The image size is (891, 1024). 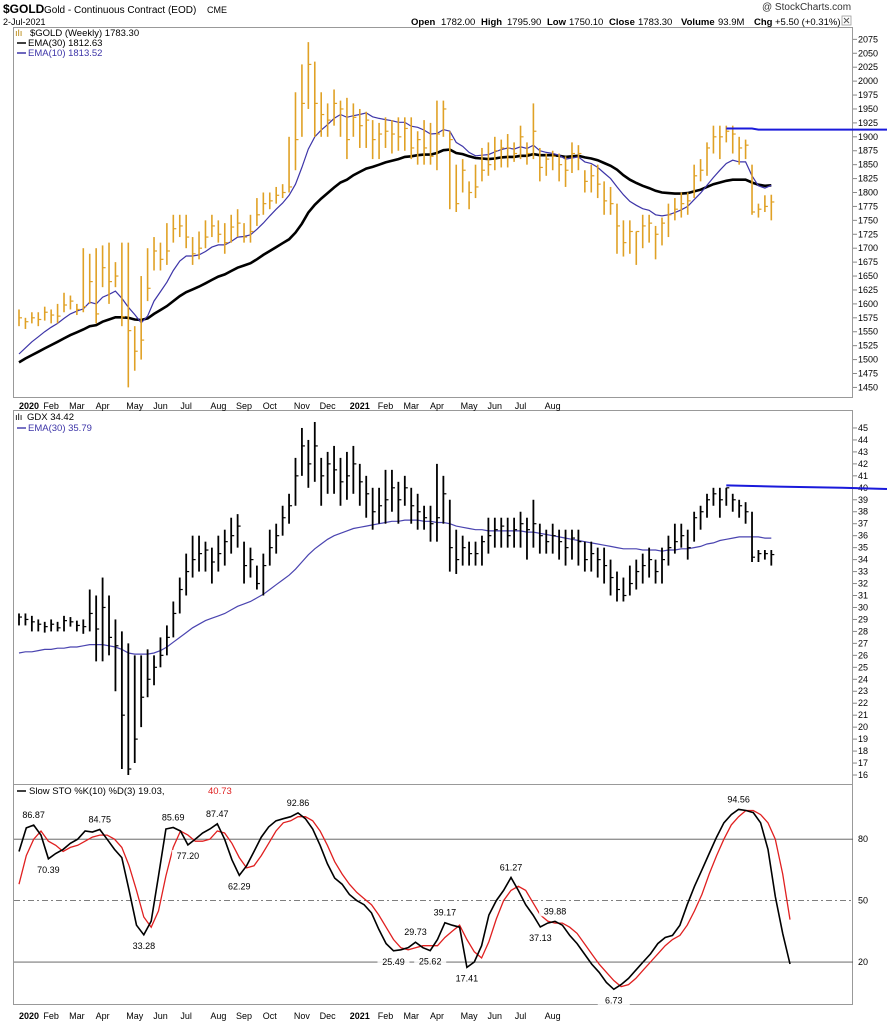 I want to click on reference-label: 50, so click(x=863, y=901).